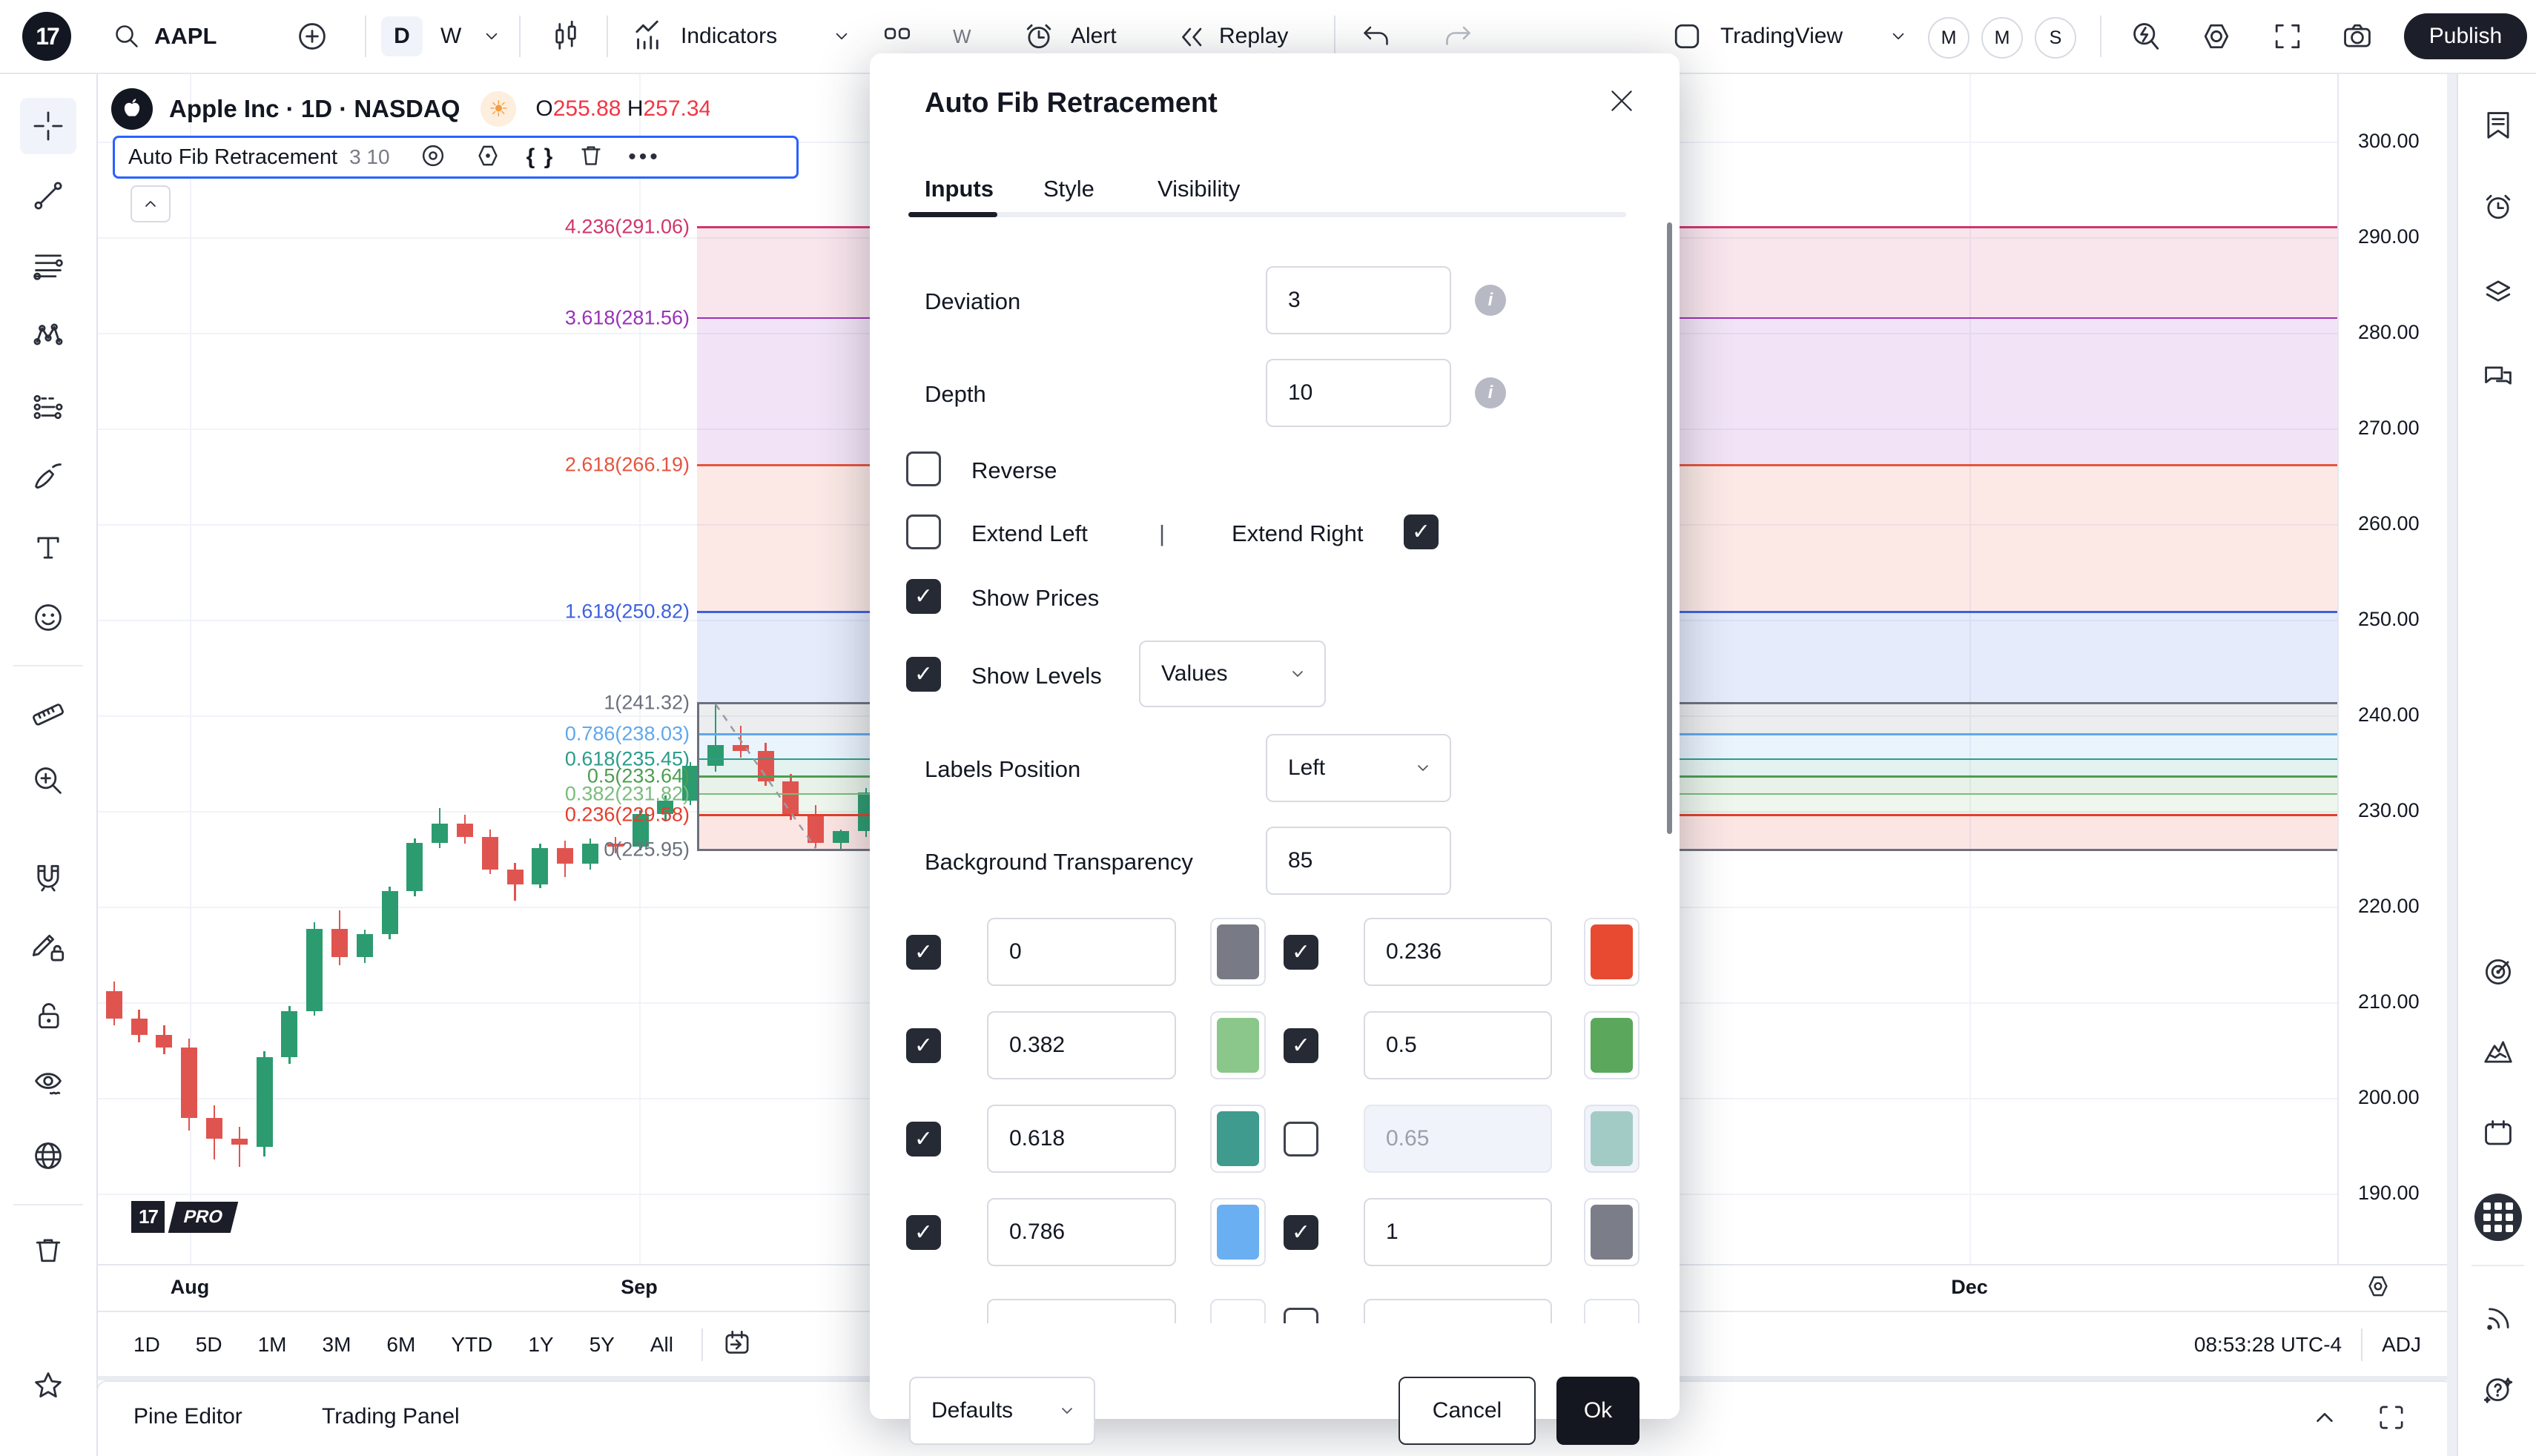  Describe the element at coordinates (2498, 1217) in the screenshot. I see `apps-grid-icon` at that location.